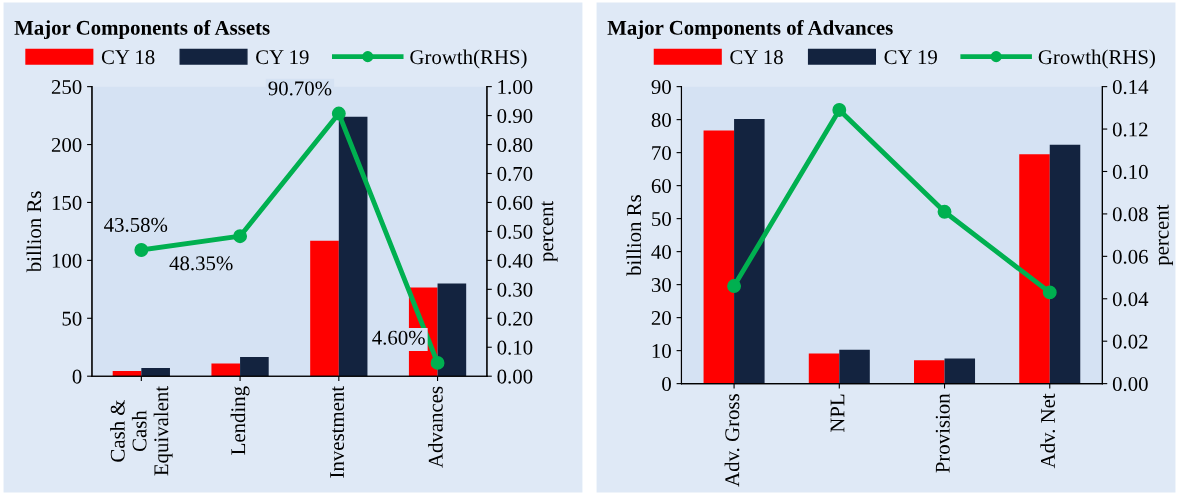  I want to click on y-tick-label: 30, so click(661, 285).